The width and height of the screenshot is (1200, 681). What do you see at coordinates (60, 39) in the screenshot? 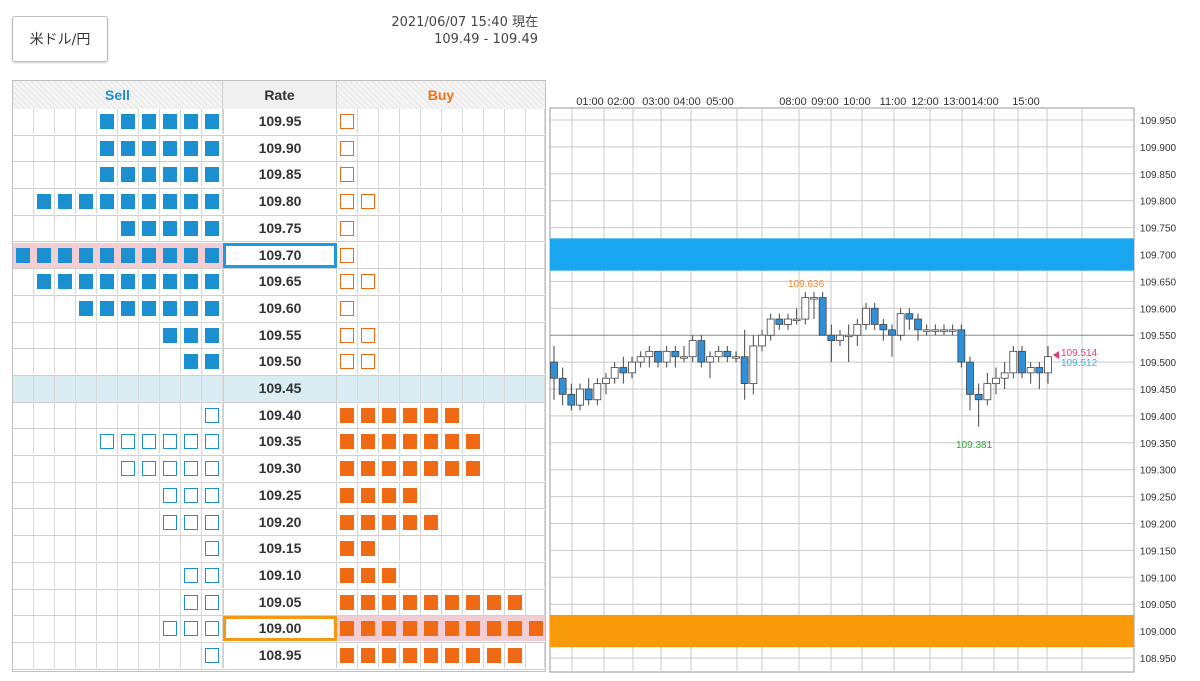
I see `currency-pair-button: 米ドル/円` at bounding box center [60, 39].